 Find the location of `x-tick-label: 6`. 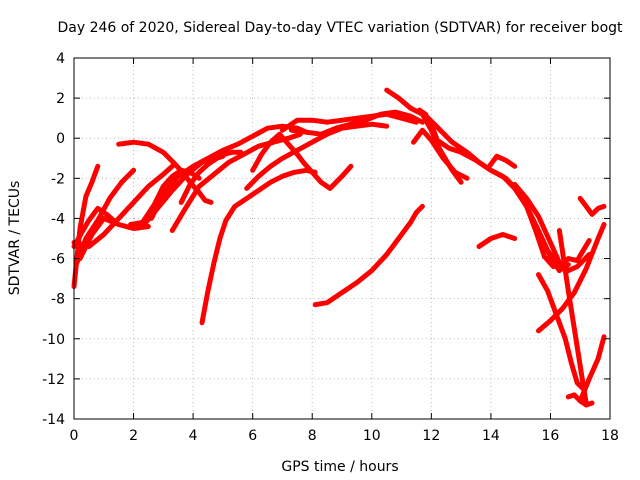

x-tick-label: 6 is located at coordinates (252, 436).